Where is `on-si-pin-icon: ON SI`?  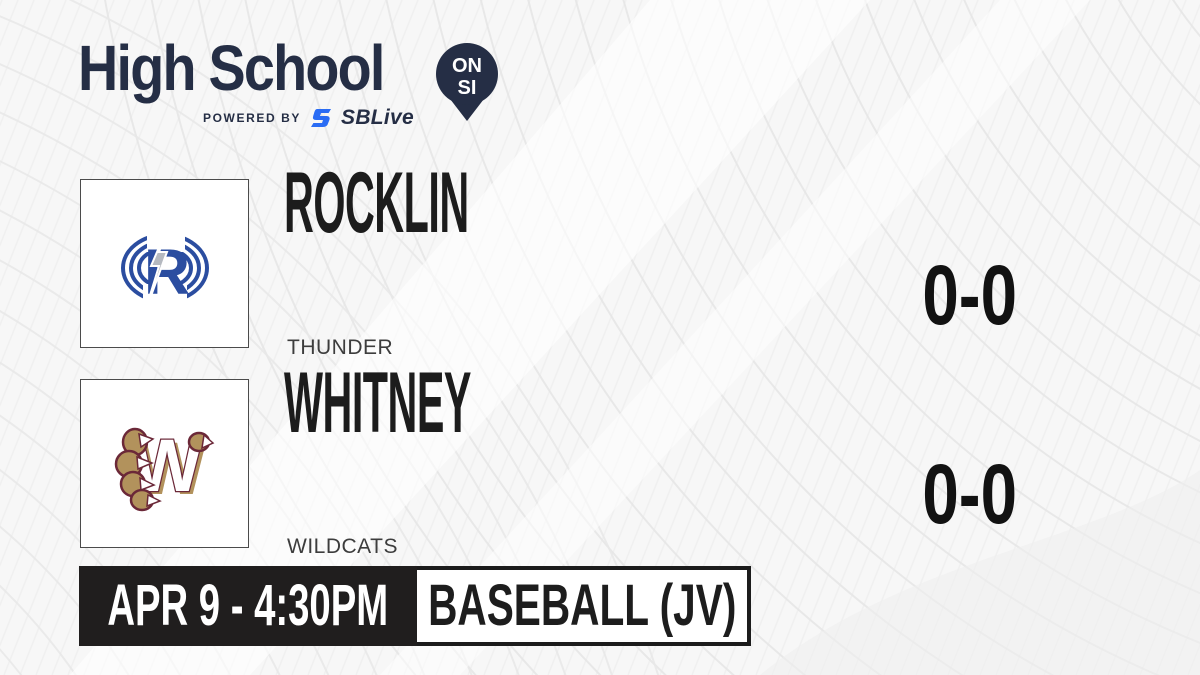
on-si-pin-icon: ON SI is located at coordinates (467, 82).